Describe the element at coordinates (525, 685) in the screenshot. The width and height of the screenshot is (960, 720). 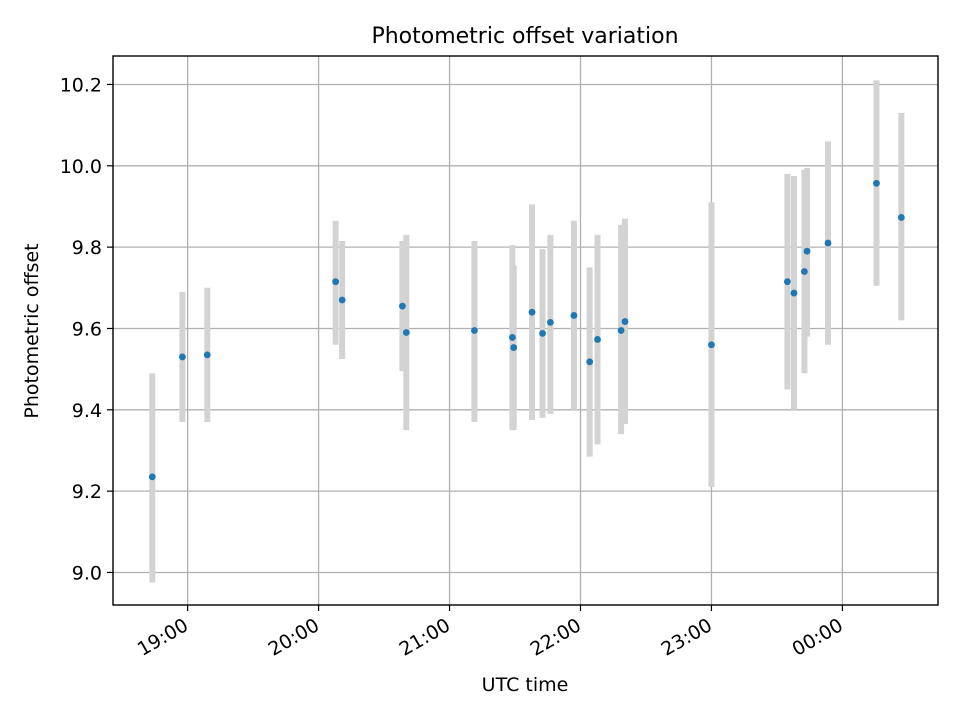
I see `x-axis-label: UTC time` at that location.